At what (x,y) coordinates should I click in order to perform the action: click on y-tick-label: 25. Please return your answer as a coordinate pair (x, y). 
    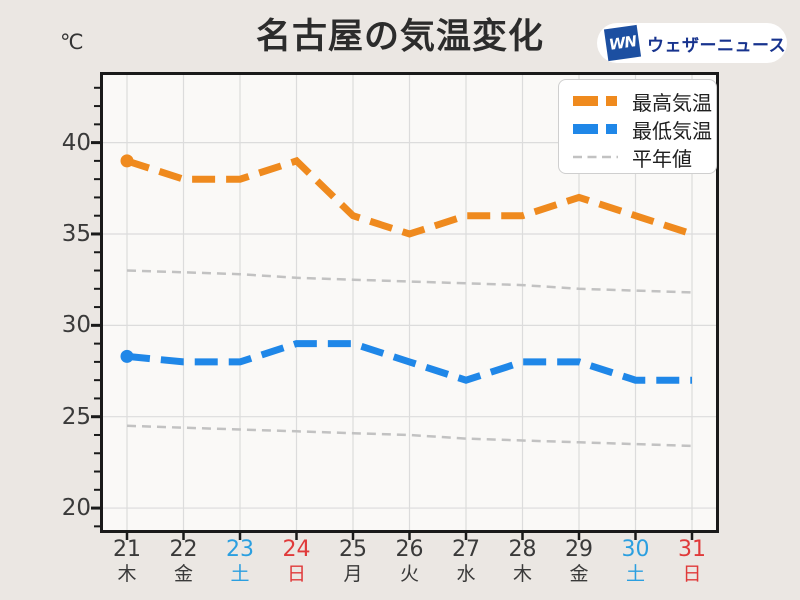
    Looking at the image, I should click on (76, 416).